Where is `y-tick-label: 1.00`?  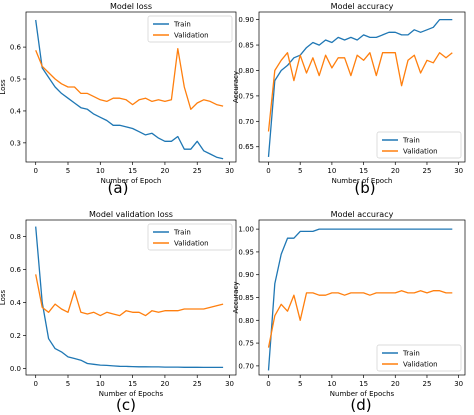
y-tick-label: 1.00 is located at coordinates (246, 230).